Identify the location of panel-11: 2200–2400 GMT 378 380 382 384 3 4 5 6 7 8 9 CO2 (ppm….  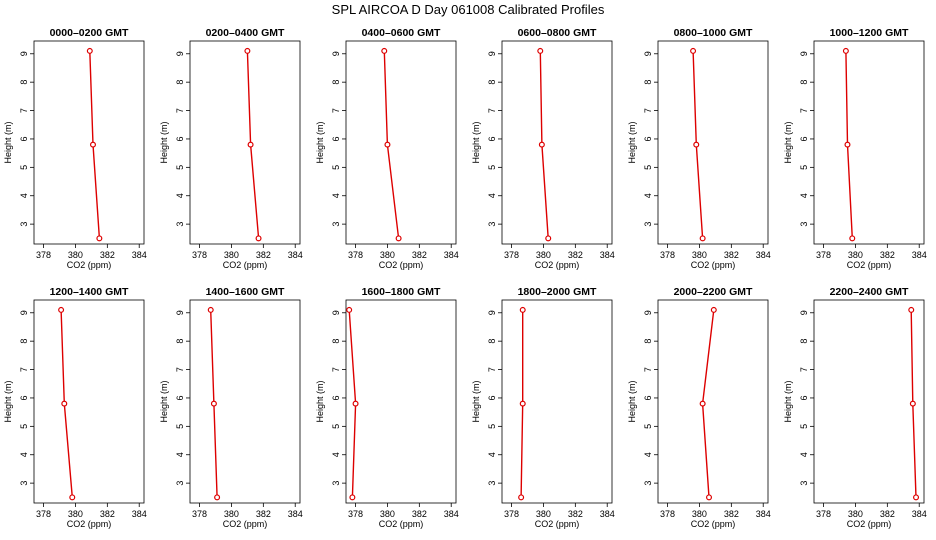
(855, 407).